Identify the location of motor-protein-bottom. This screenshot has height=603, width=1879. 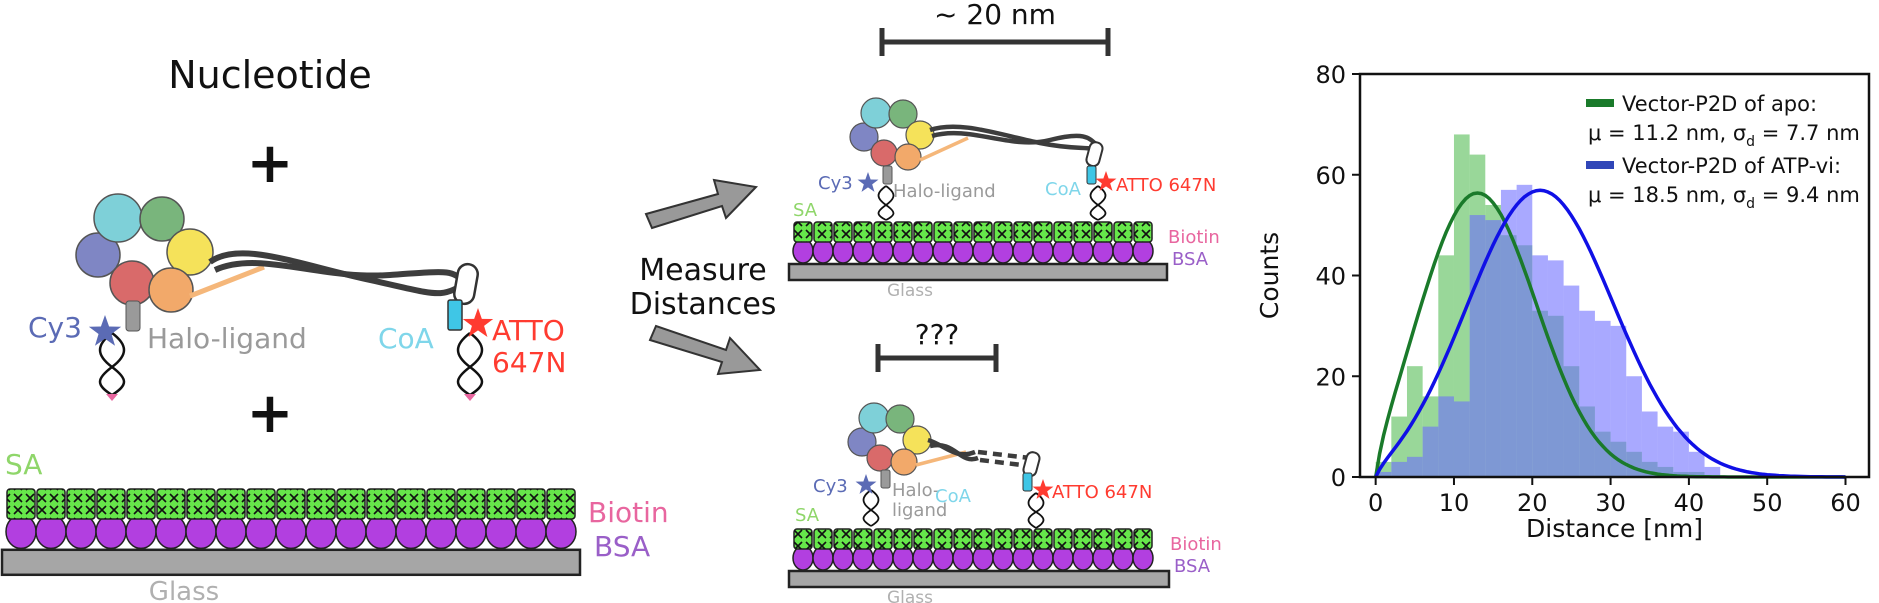
(889, 439).